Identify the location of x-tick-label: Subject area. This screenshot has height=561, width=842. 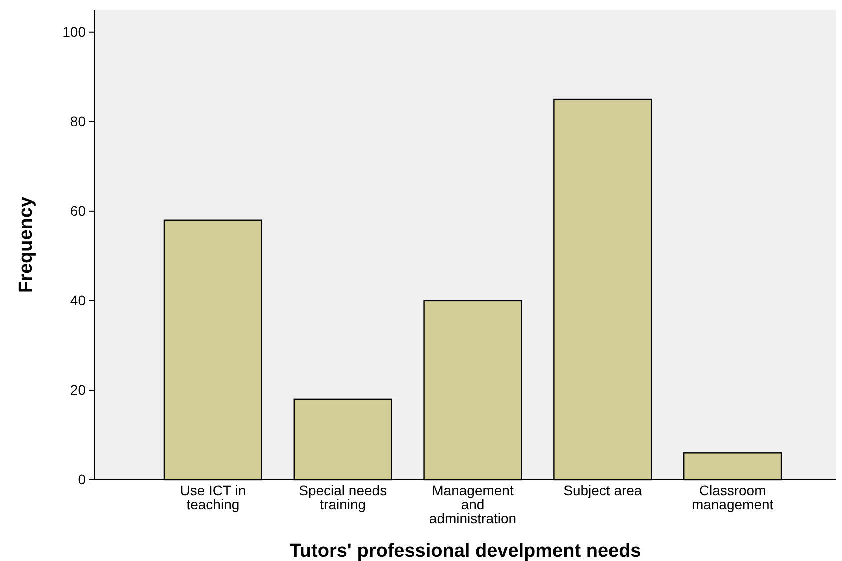
(603, 490).